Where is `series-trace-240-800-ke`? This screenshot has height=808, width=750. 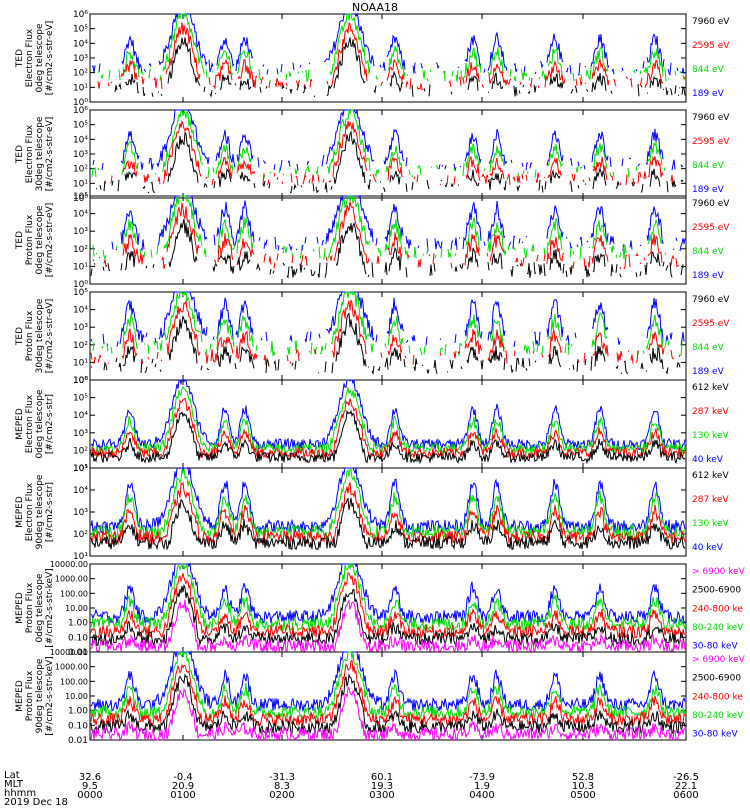
series-trace-240-800-ke is located at coordinates (387, 605).